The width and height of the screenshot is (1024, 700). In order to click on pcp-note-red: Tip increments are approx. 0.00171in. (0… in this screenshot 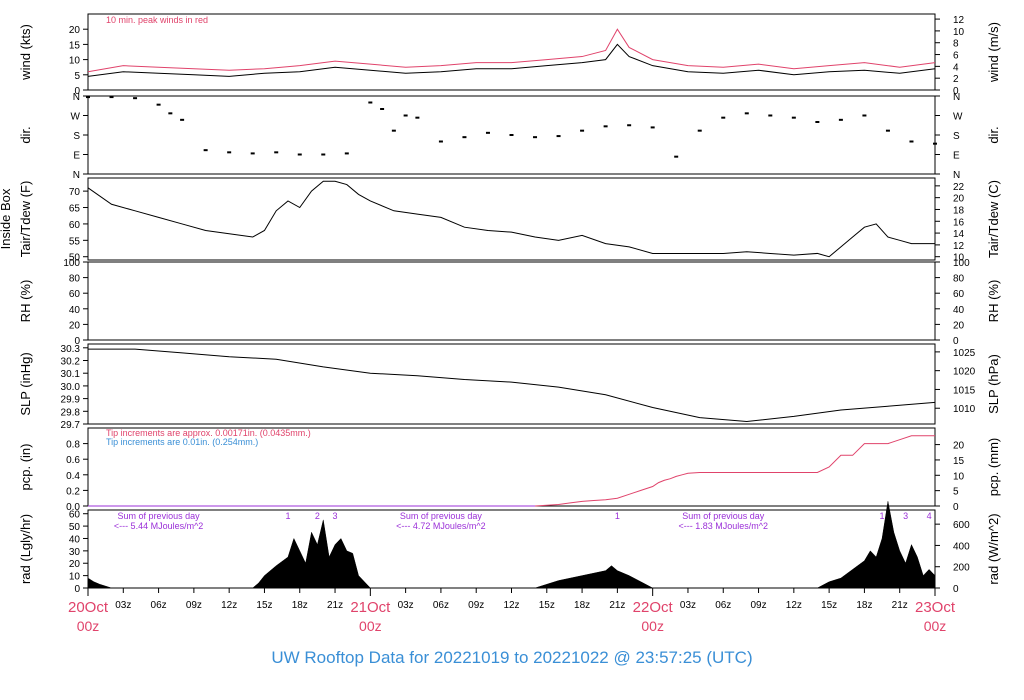, I will do `click(208, 433)`.